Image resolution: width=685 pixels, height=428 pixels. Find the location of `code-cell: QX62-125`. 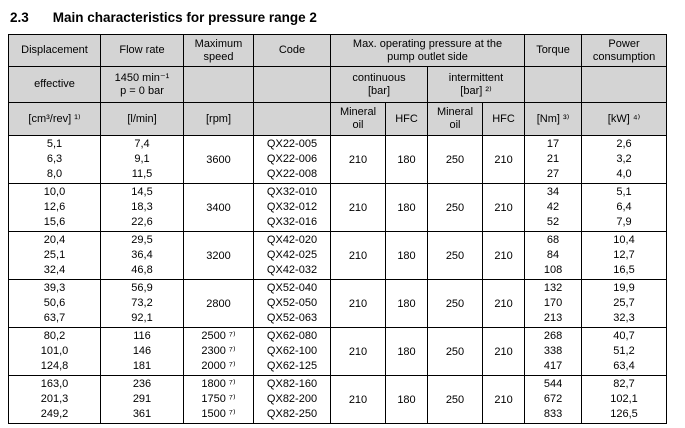

code-cell: QX62-125 is located at coordinates (292, 367).